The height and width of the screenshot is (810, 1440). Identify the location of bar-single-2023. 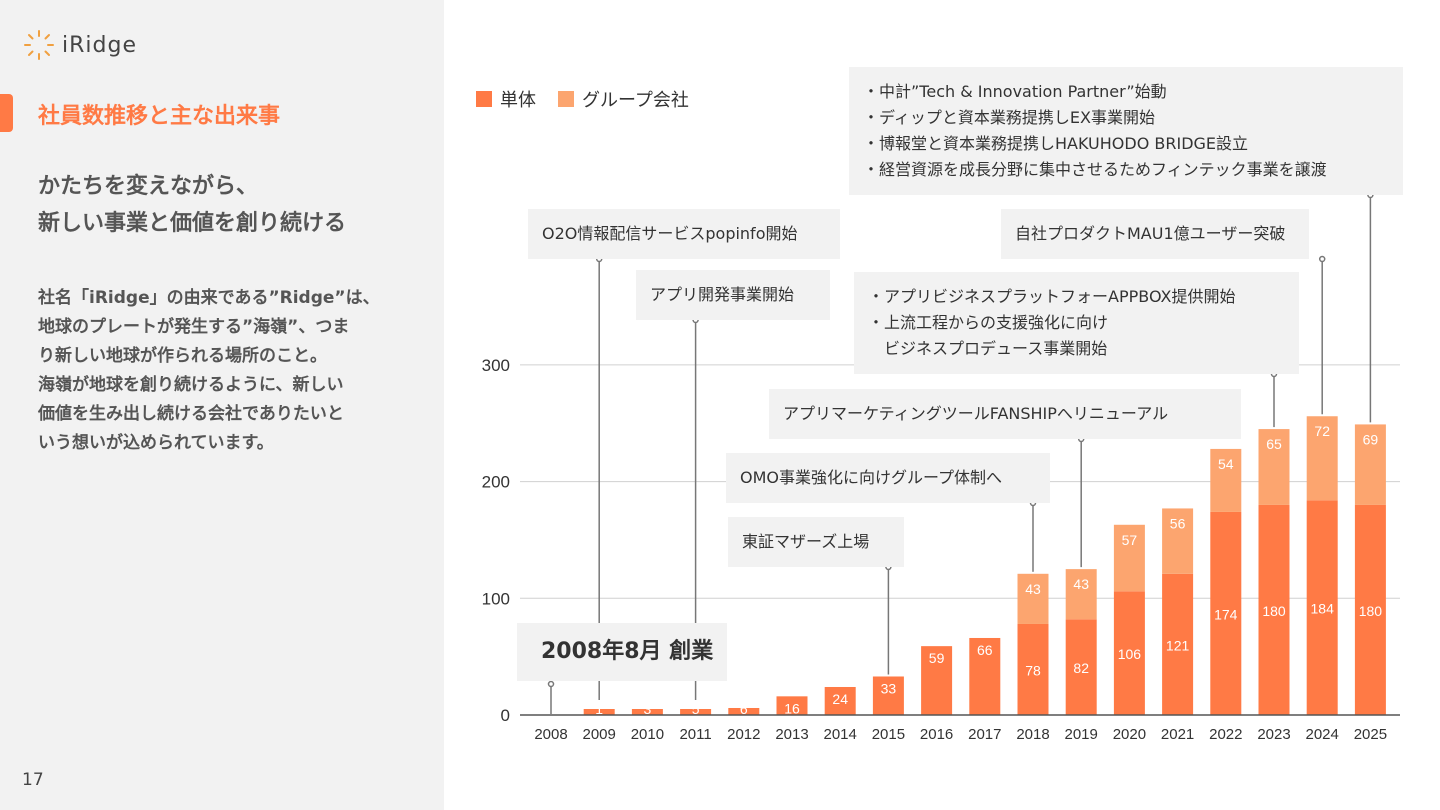
(1274, 609).